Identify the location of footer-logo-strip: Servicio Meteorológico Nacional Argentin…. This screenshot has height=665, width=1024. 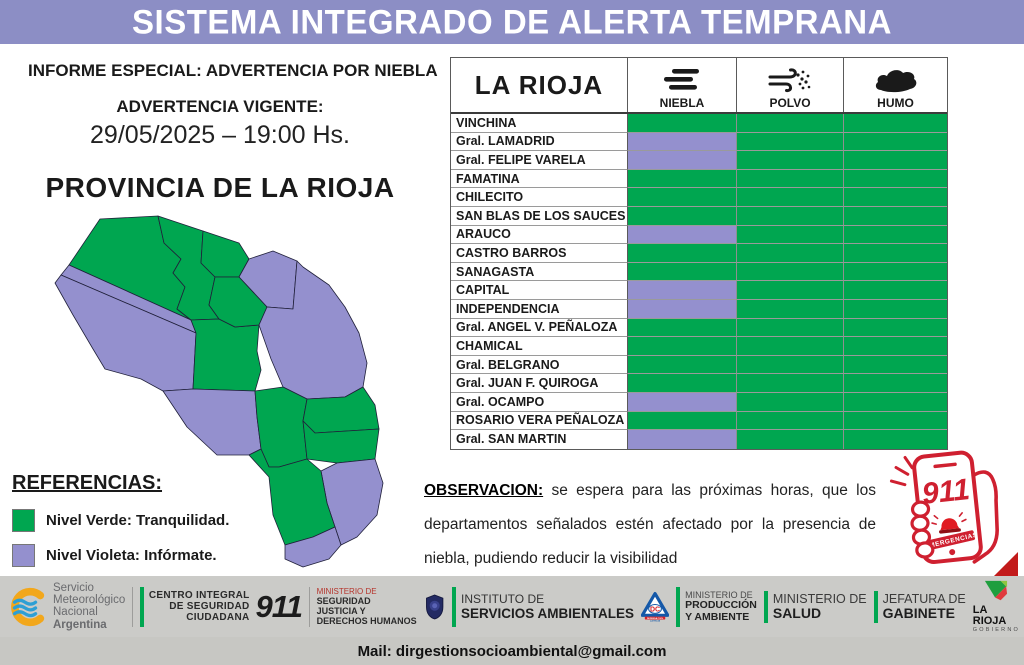
(512, 606).